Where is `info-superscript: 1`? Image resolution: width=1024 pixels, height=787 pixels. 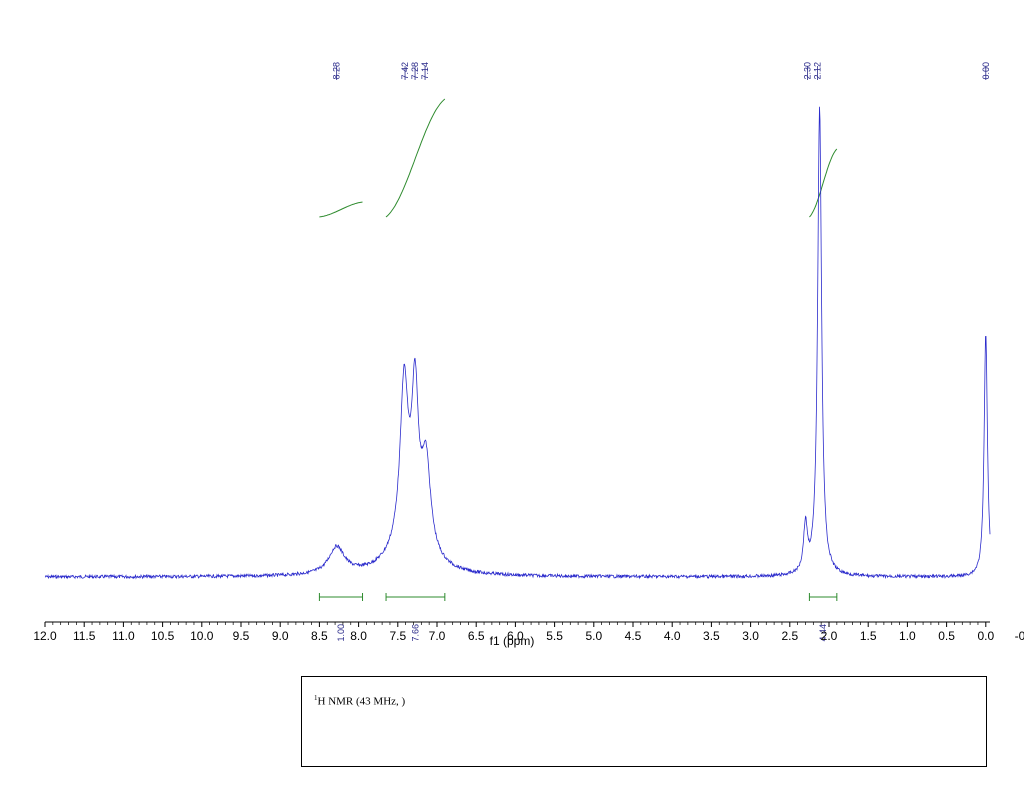
info-superscript: 1 is located at coordinates (316, 698).